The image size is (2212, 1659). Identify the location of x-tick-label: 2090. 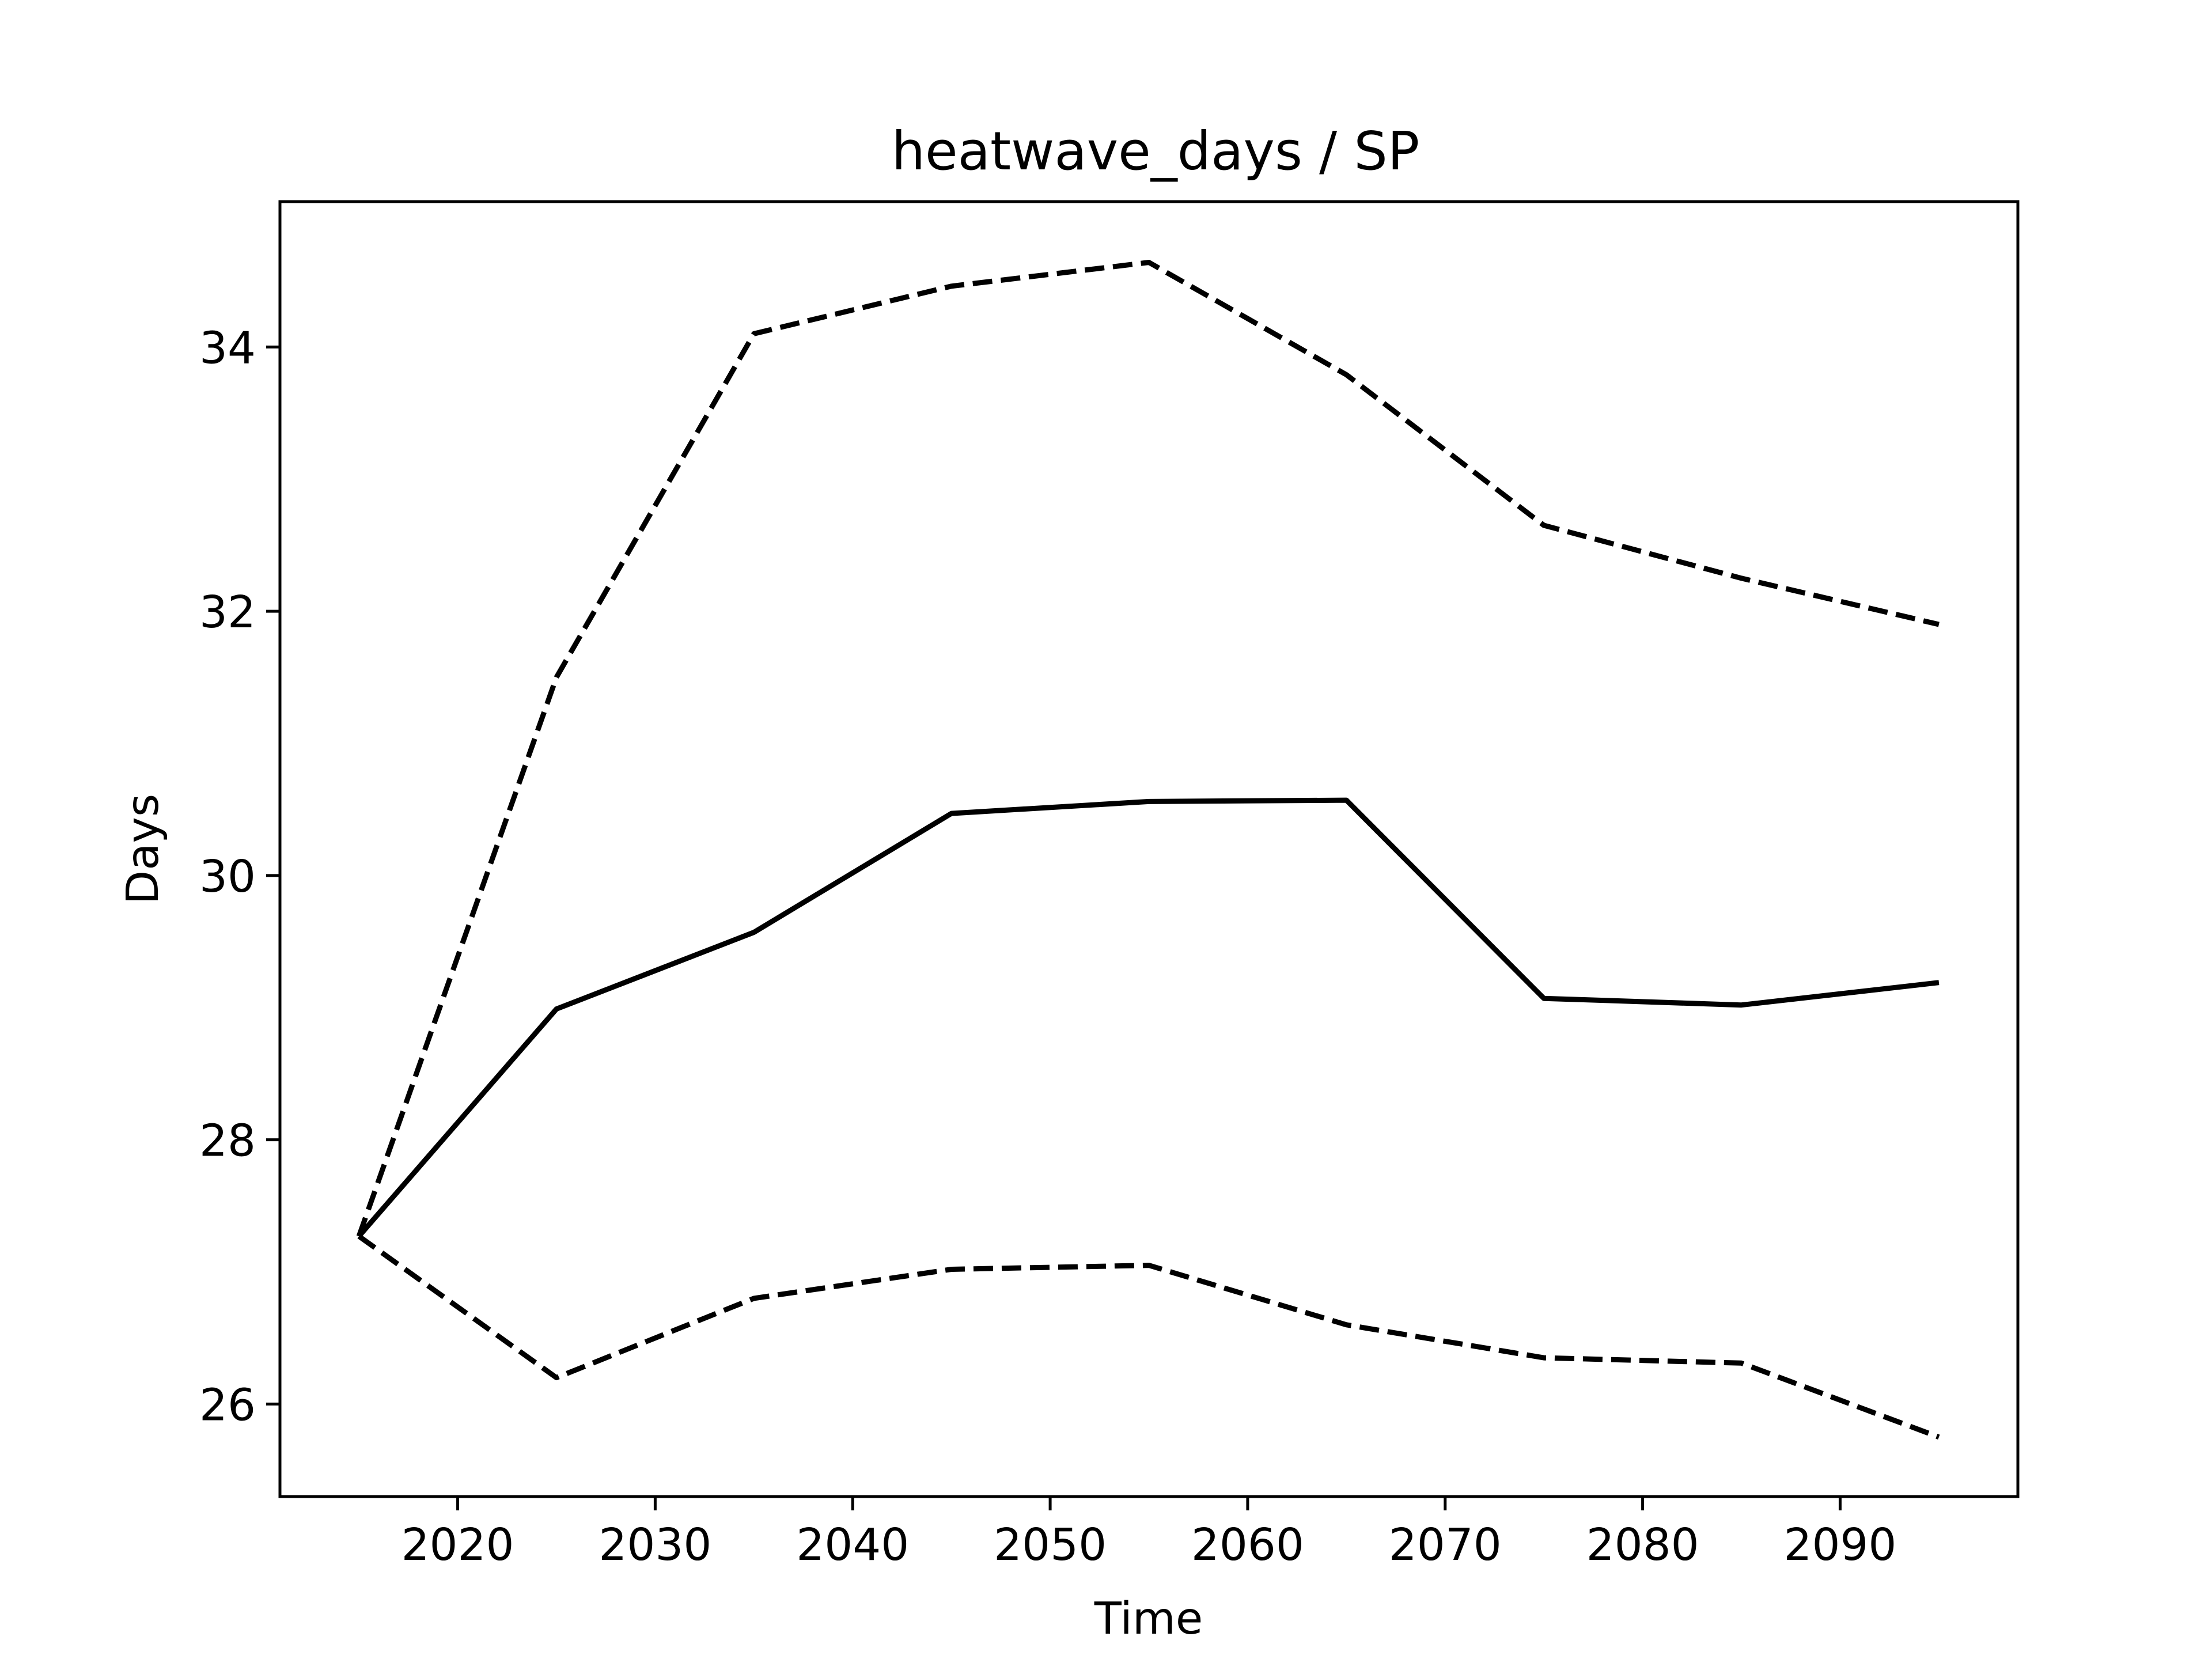
(1839, 1545).